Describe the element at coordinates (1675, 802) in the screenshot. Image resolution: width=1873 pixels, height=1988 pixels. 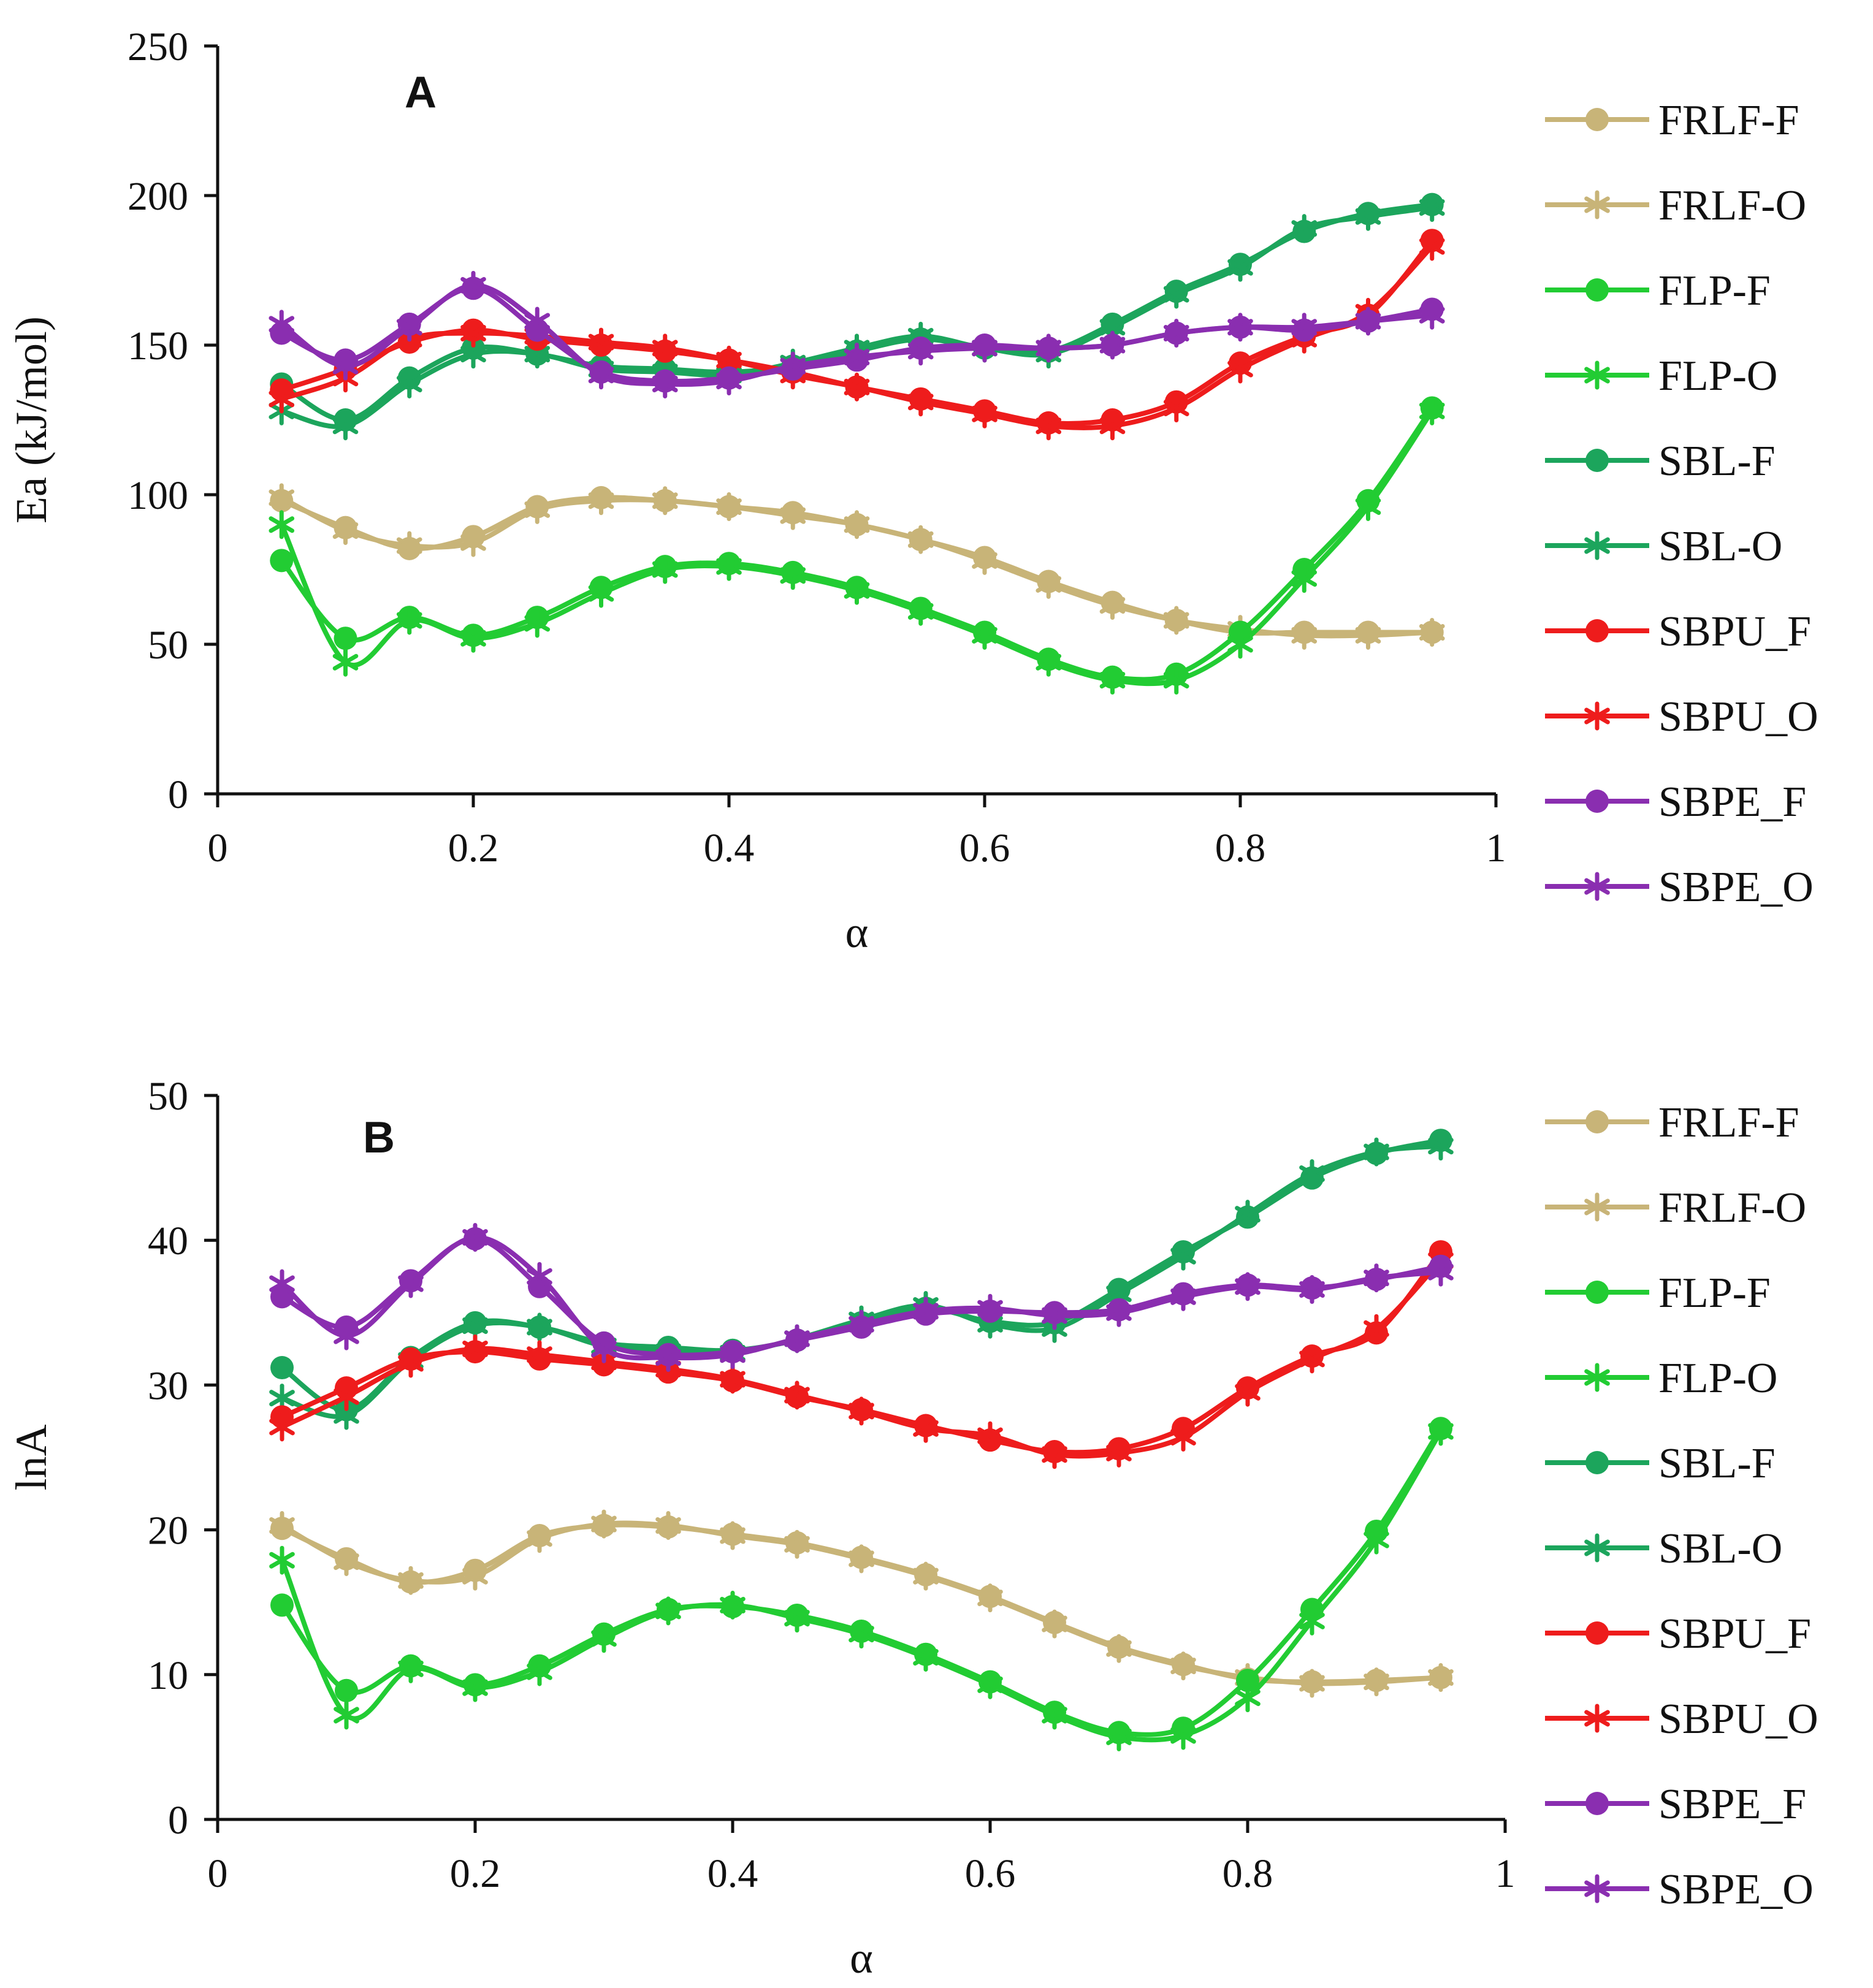
I see `panel-a-legend-item-sbpe-f: SBPE_F` at that location.